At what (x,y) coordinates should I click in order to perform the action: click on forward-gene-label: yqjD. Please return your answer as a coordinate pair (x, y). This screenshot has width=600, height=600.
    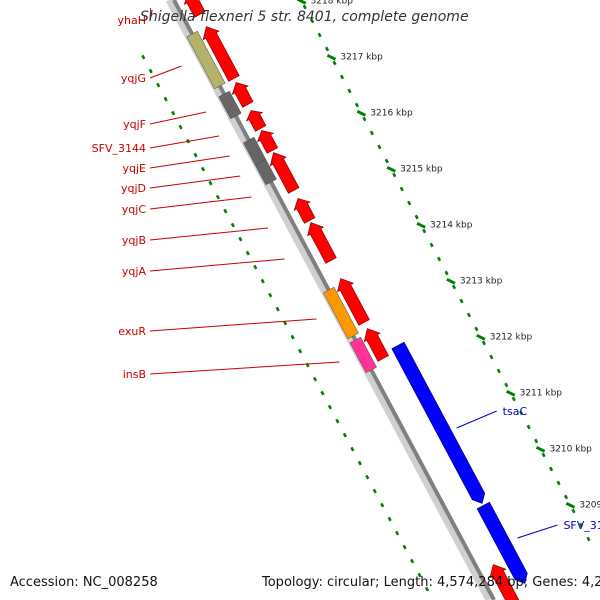
    Looking at the image, I should click on (133, 188).